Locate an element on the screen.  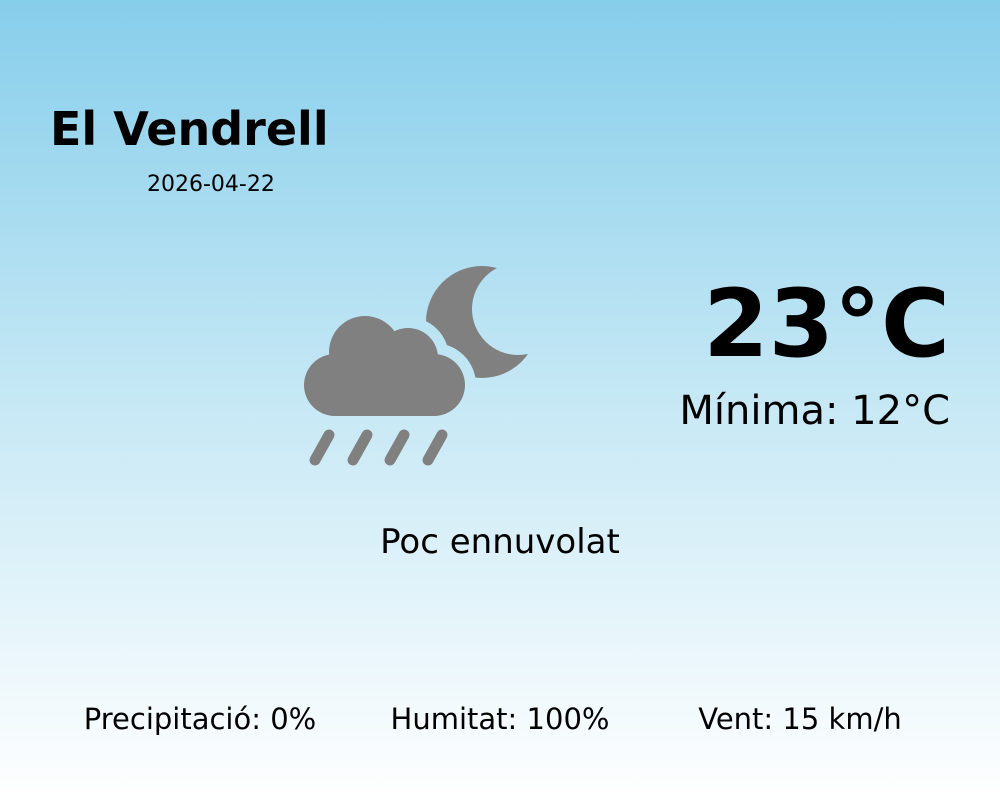
minimum-temperature: Mínima: 12°C is located at coordinates (814, 411).